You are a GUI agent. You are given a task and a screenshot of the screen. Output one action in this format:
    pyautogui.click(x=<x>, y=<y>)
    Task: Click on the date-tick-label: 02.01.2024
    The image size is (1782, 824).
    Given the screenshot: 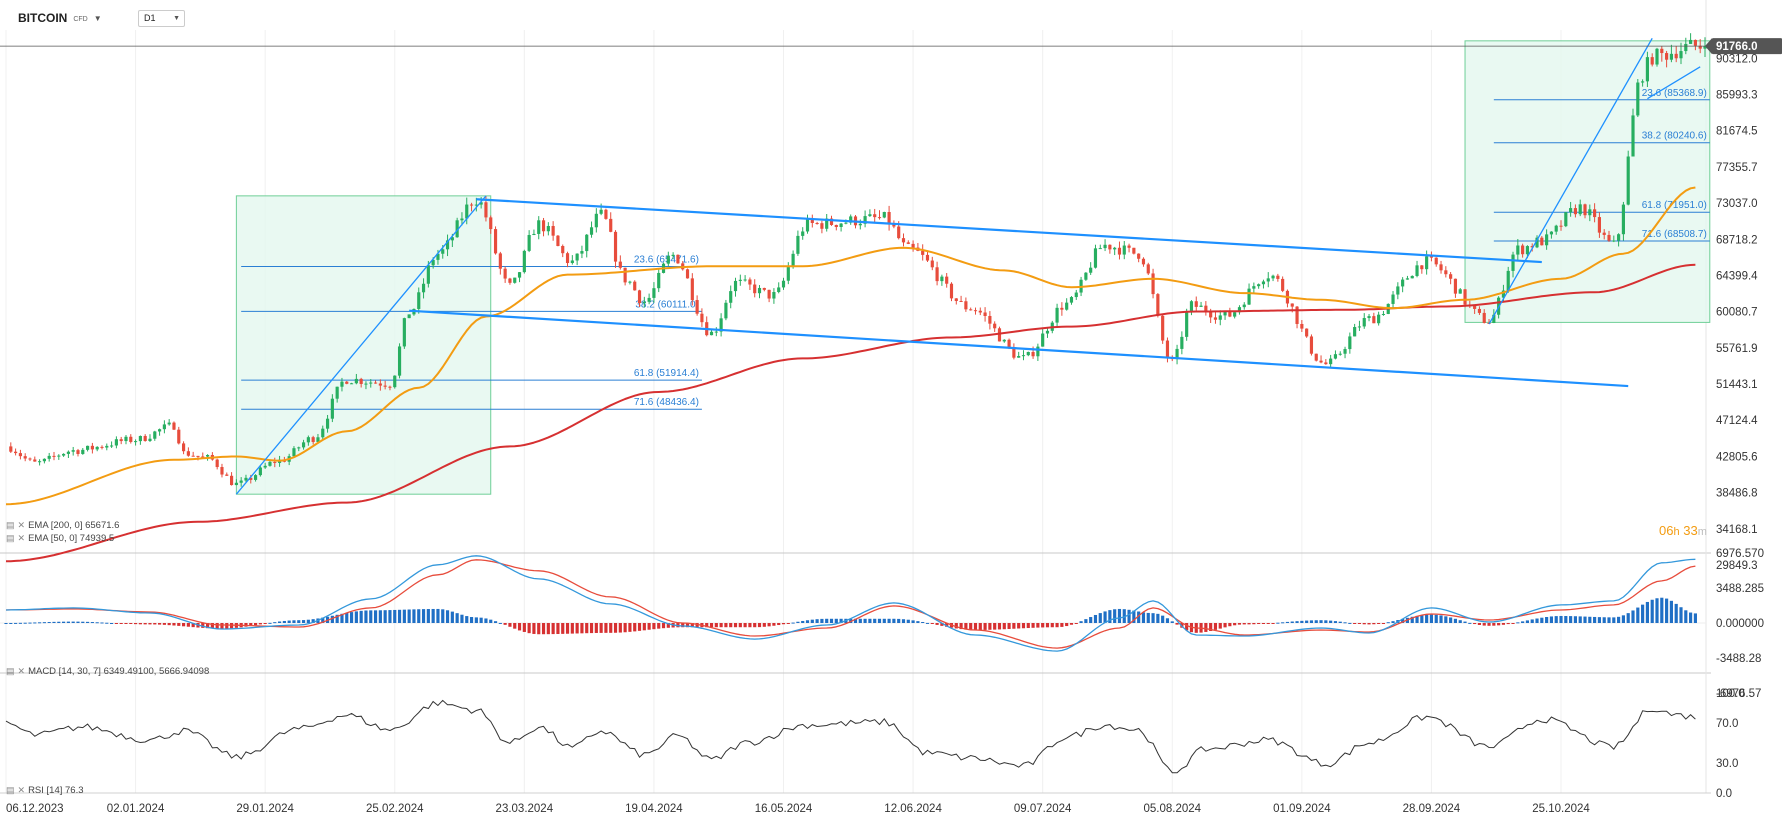 What is the action you would take?
    pyautogui.click(x=136, y=809)
    